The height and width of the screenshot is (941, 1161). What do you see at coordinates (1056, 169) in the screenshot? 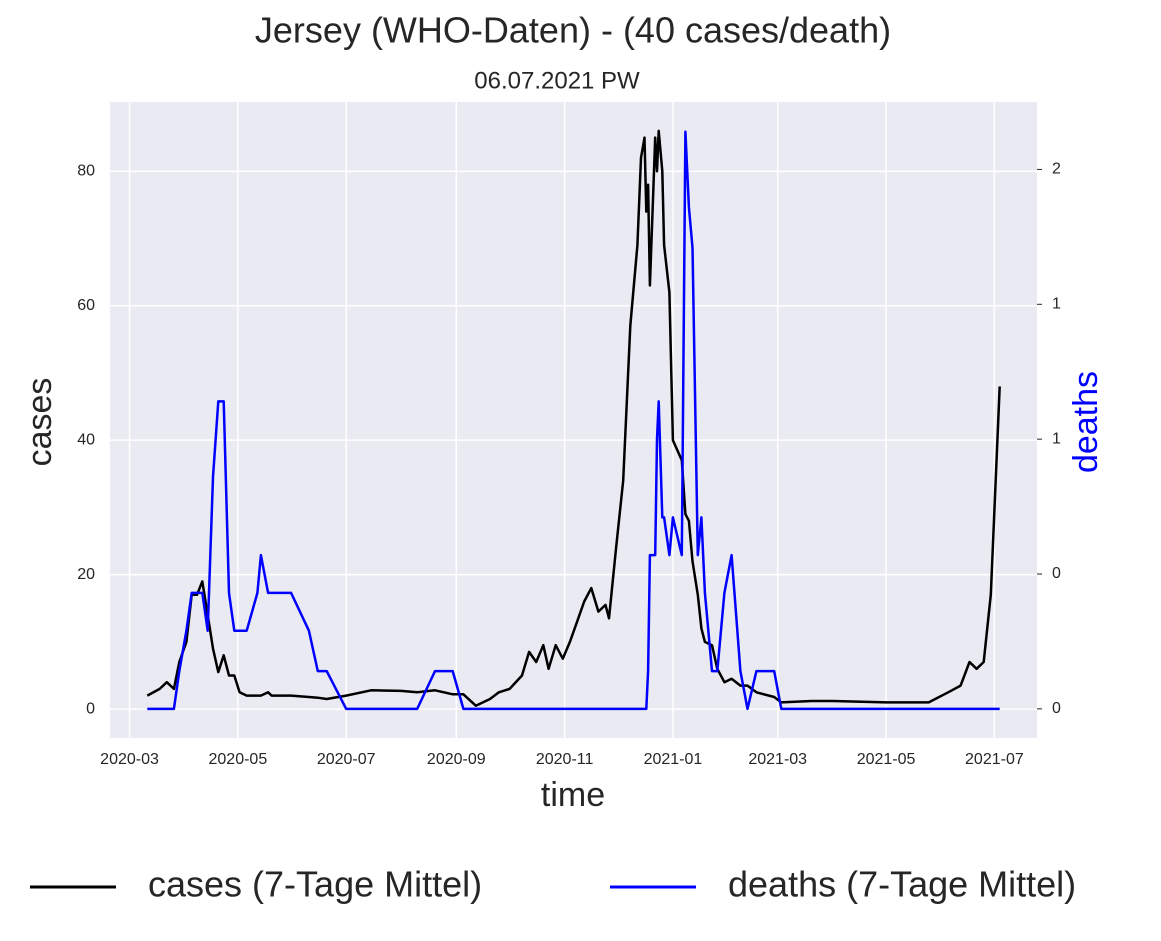
I see `y2-tick-label: 2` at bounding box center [1056, 169].